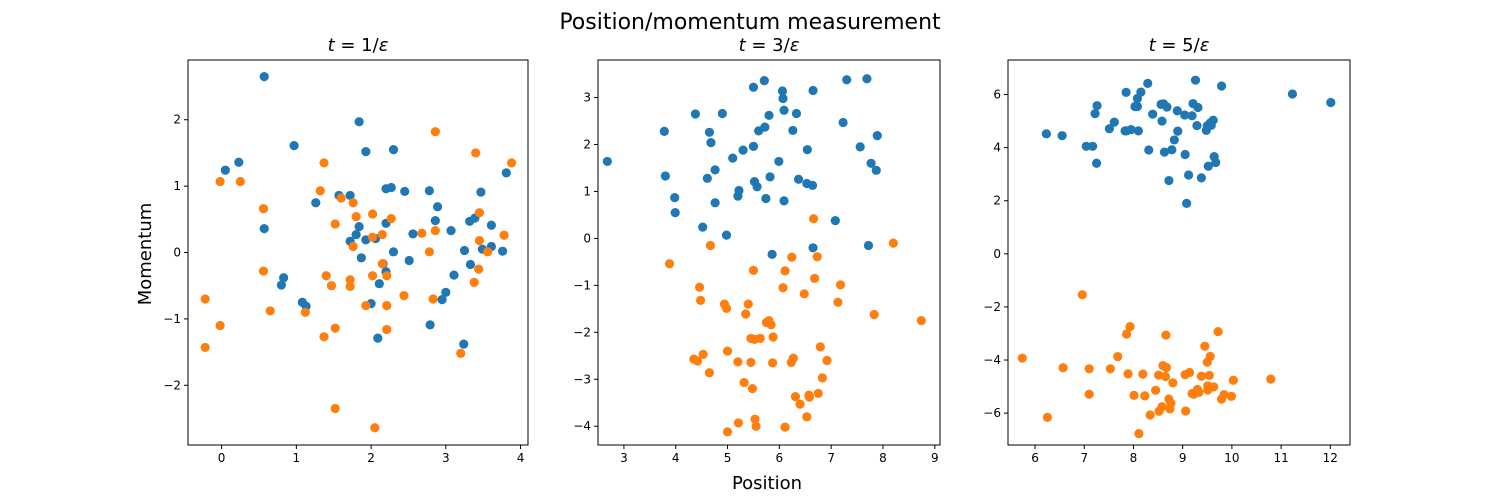 Image resolution: width=1500 pixels, height=500 pixels. I want to click on x-tick-label: 0, so click(222, 458).